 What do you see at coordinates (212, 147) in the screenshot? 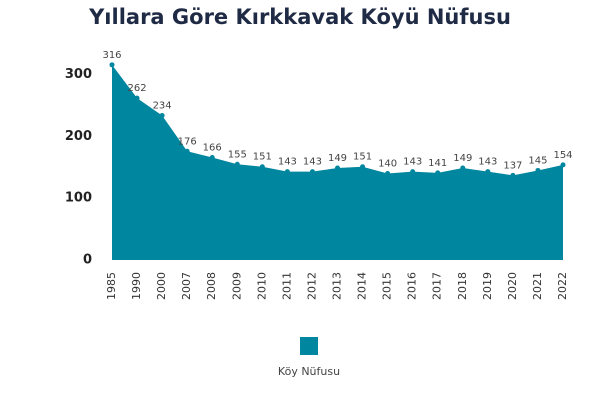
I see `value-label: 166` at bounding box center [212, 147].